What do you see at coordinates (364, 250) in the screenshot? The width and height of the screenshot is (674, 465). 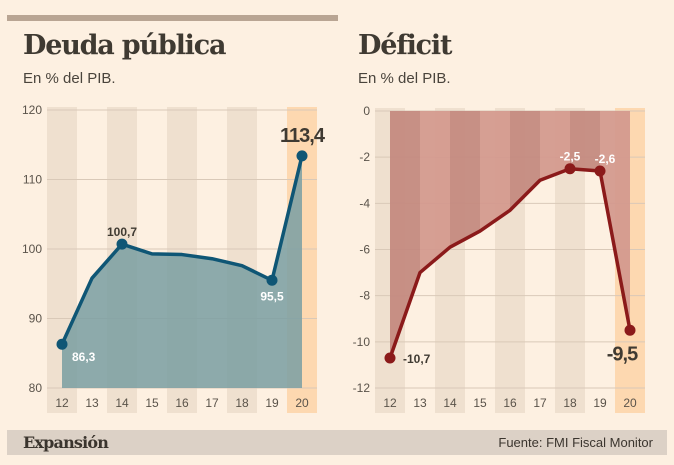 I see `y-tick-label: -6` at bounding box center [364, 250].